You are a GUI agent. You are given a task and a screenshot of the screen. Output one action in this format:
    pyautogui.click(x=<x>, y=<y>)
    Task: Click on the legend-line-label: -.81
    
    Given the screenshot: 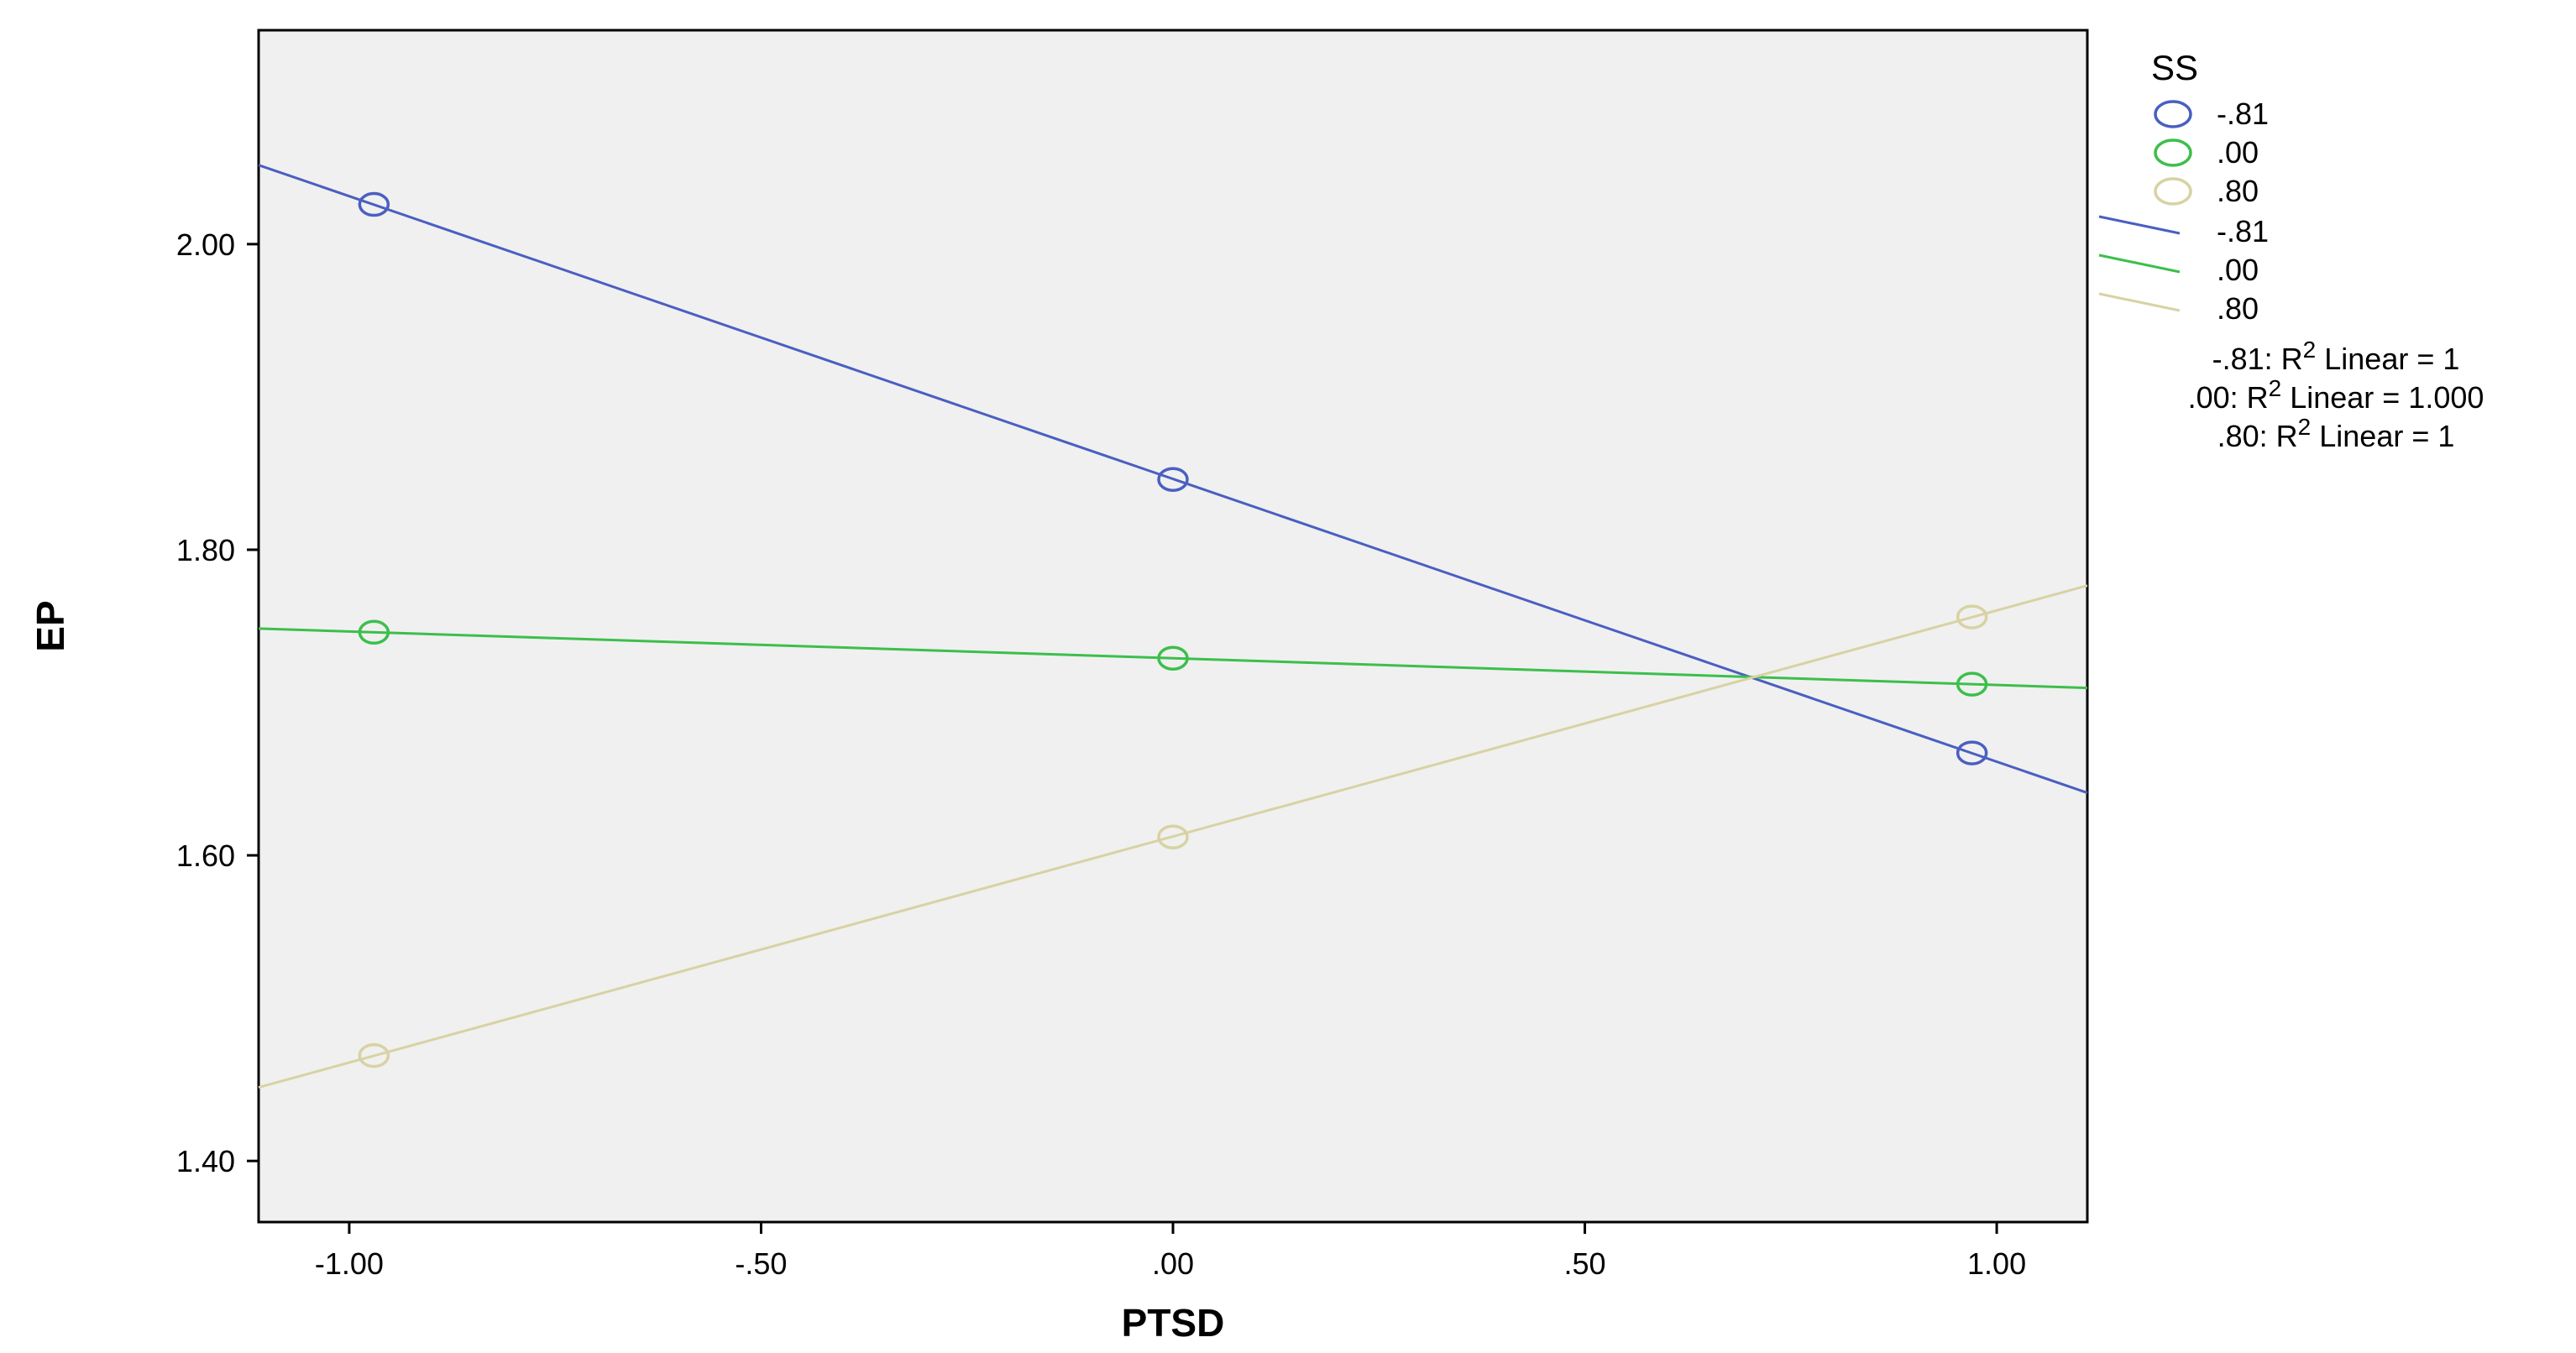 What is the action you would take?
    pyautogui.click(x=2243, y=231)
    